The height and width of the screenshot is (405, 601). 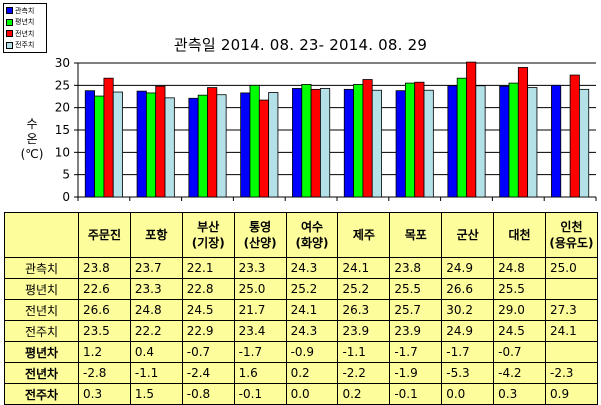 I want to click on row-label: 관측치, so click(x=41, y=268).